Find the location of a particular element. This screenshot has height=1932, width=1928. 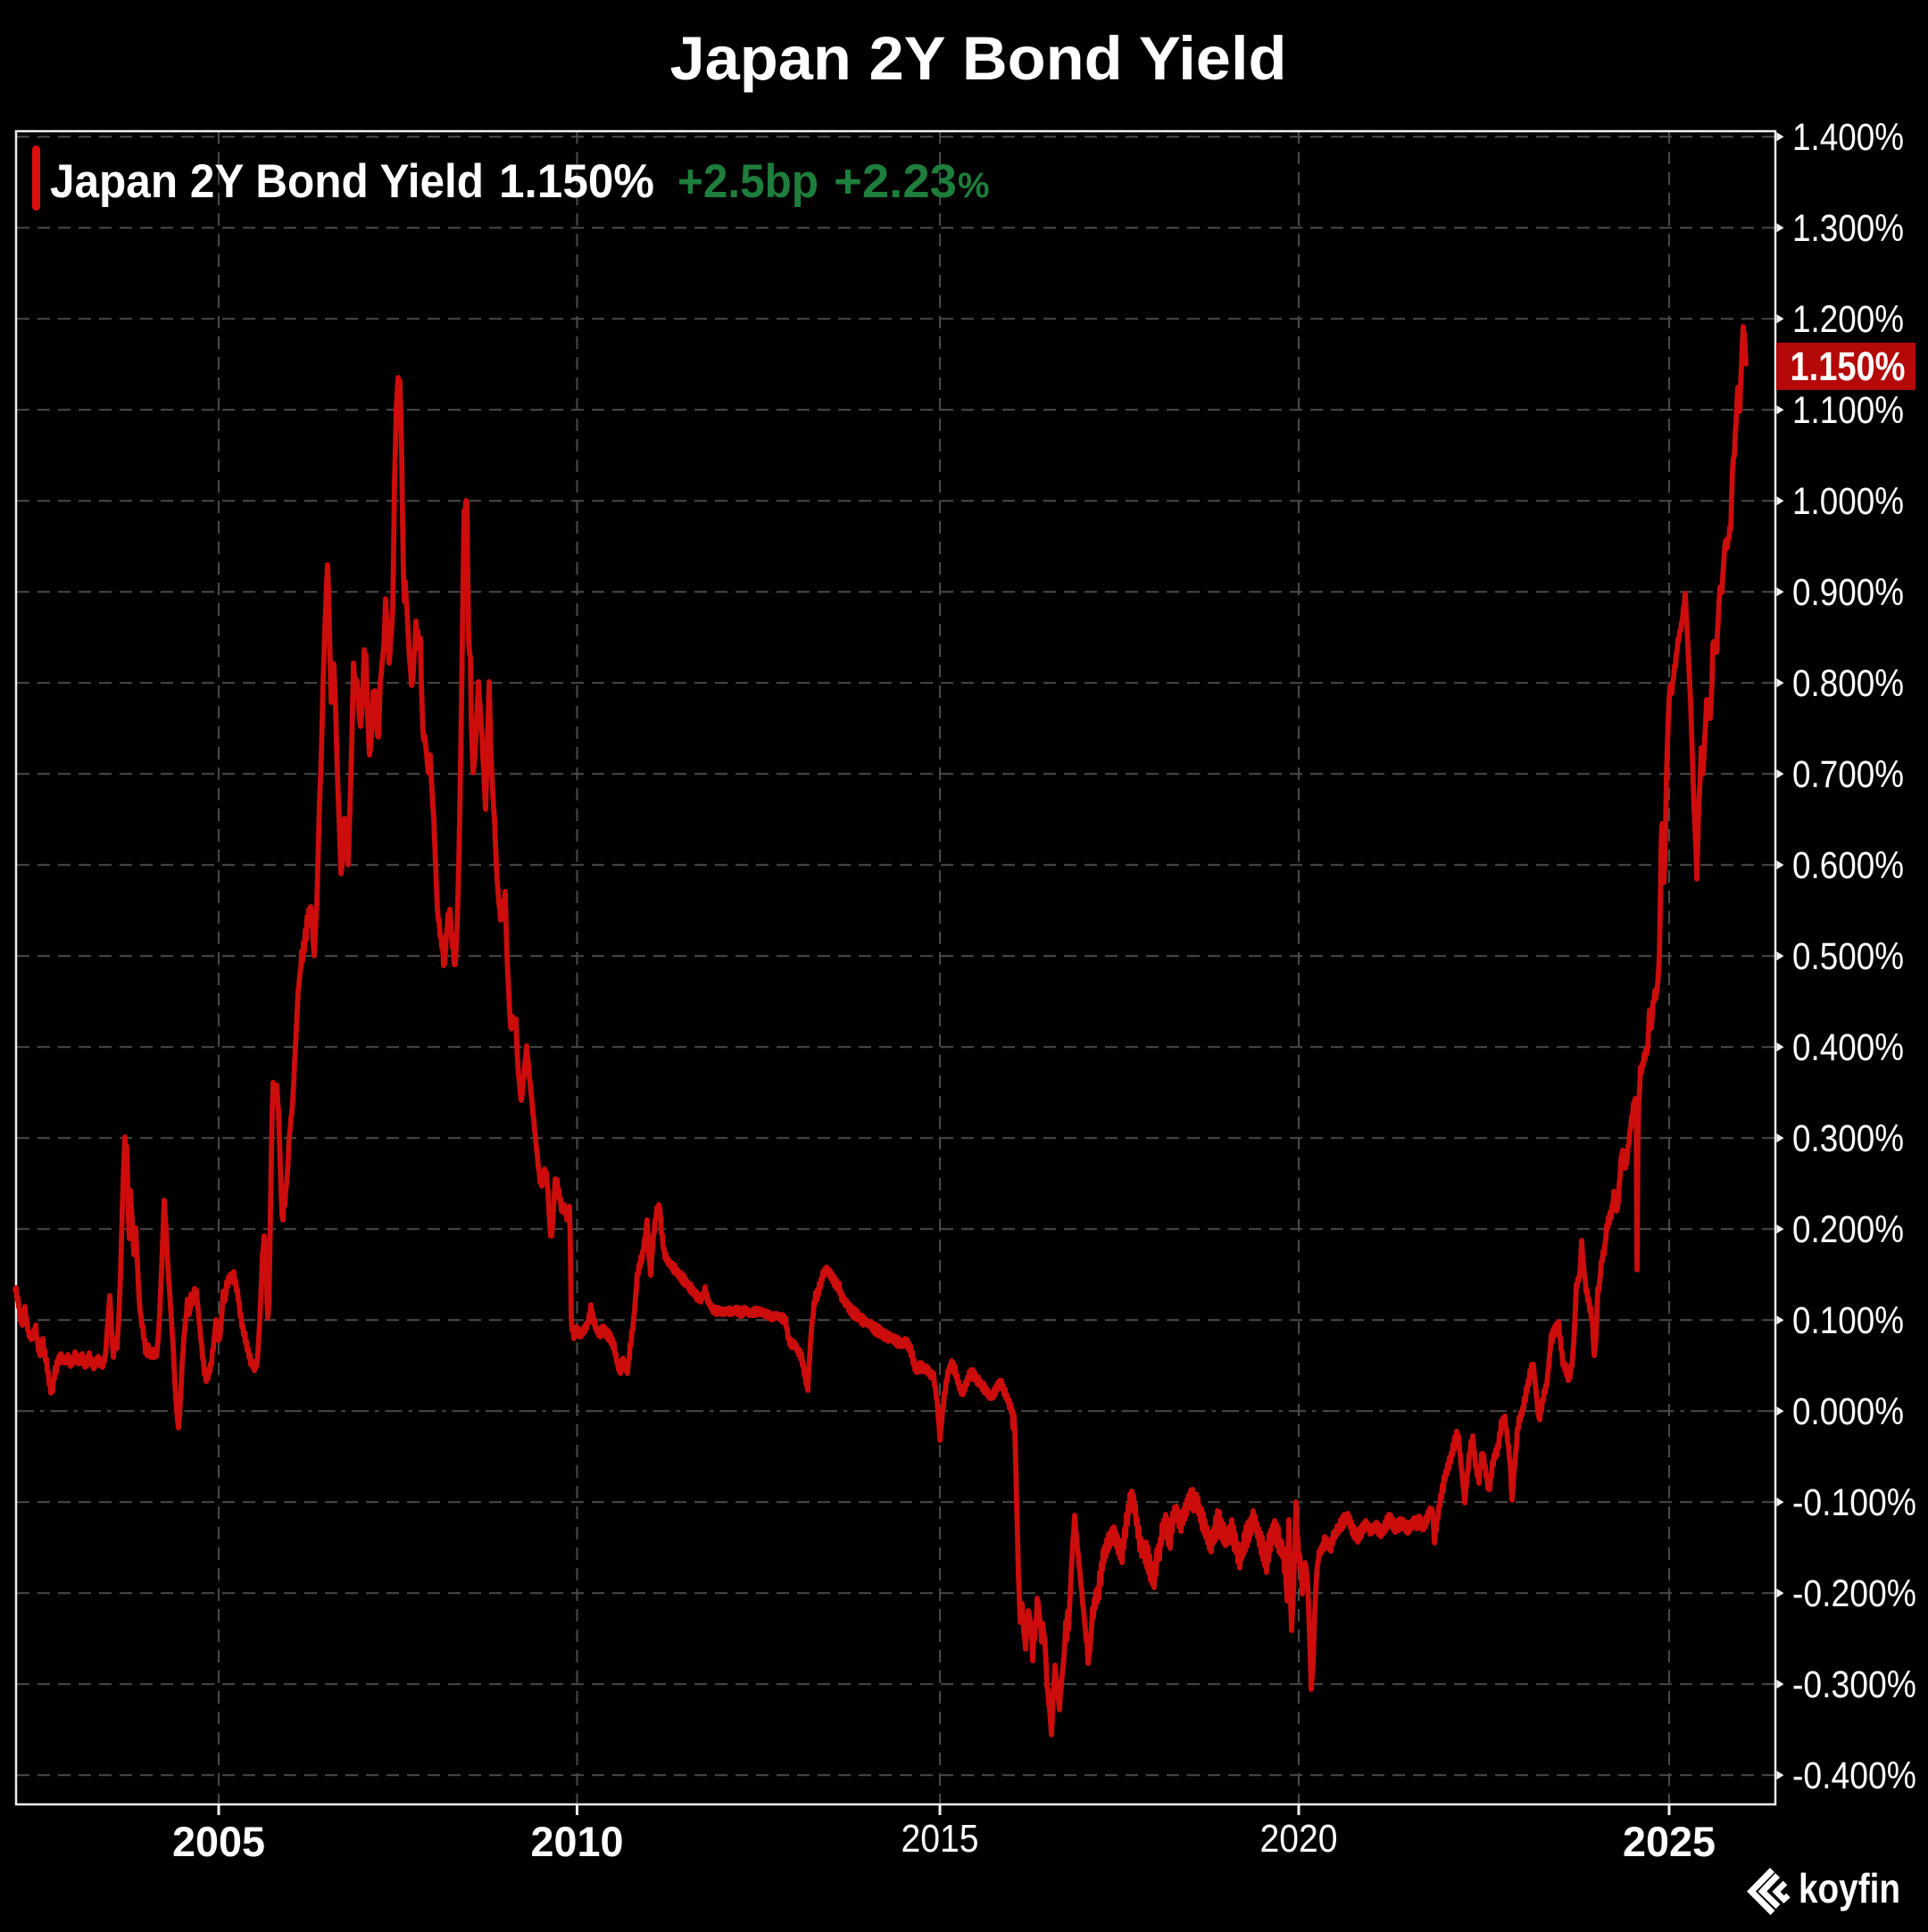

svg-text: 1.200% is located at coordinates (1848, 319).